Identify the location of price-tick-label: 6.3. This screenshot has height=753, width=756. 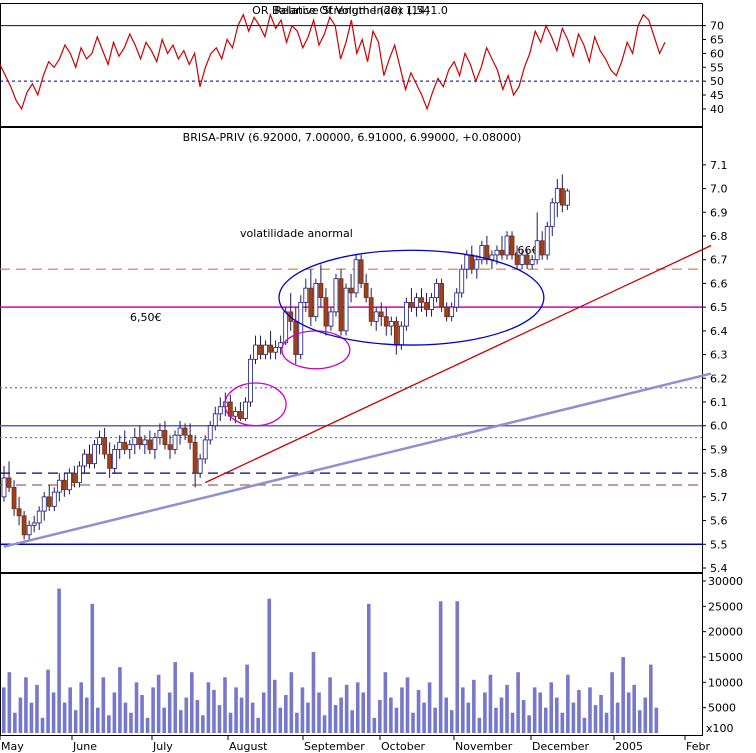
(719, 355).